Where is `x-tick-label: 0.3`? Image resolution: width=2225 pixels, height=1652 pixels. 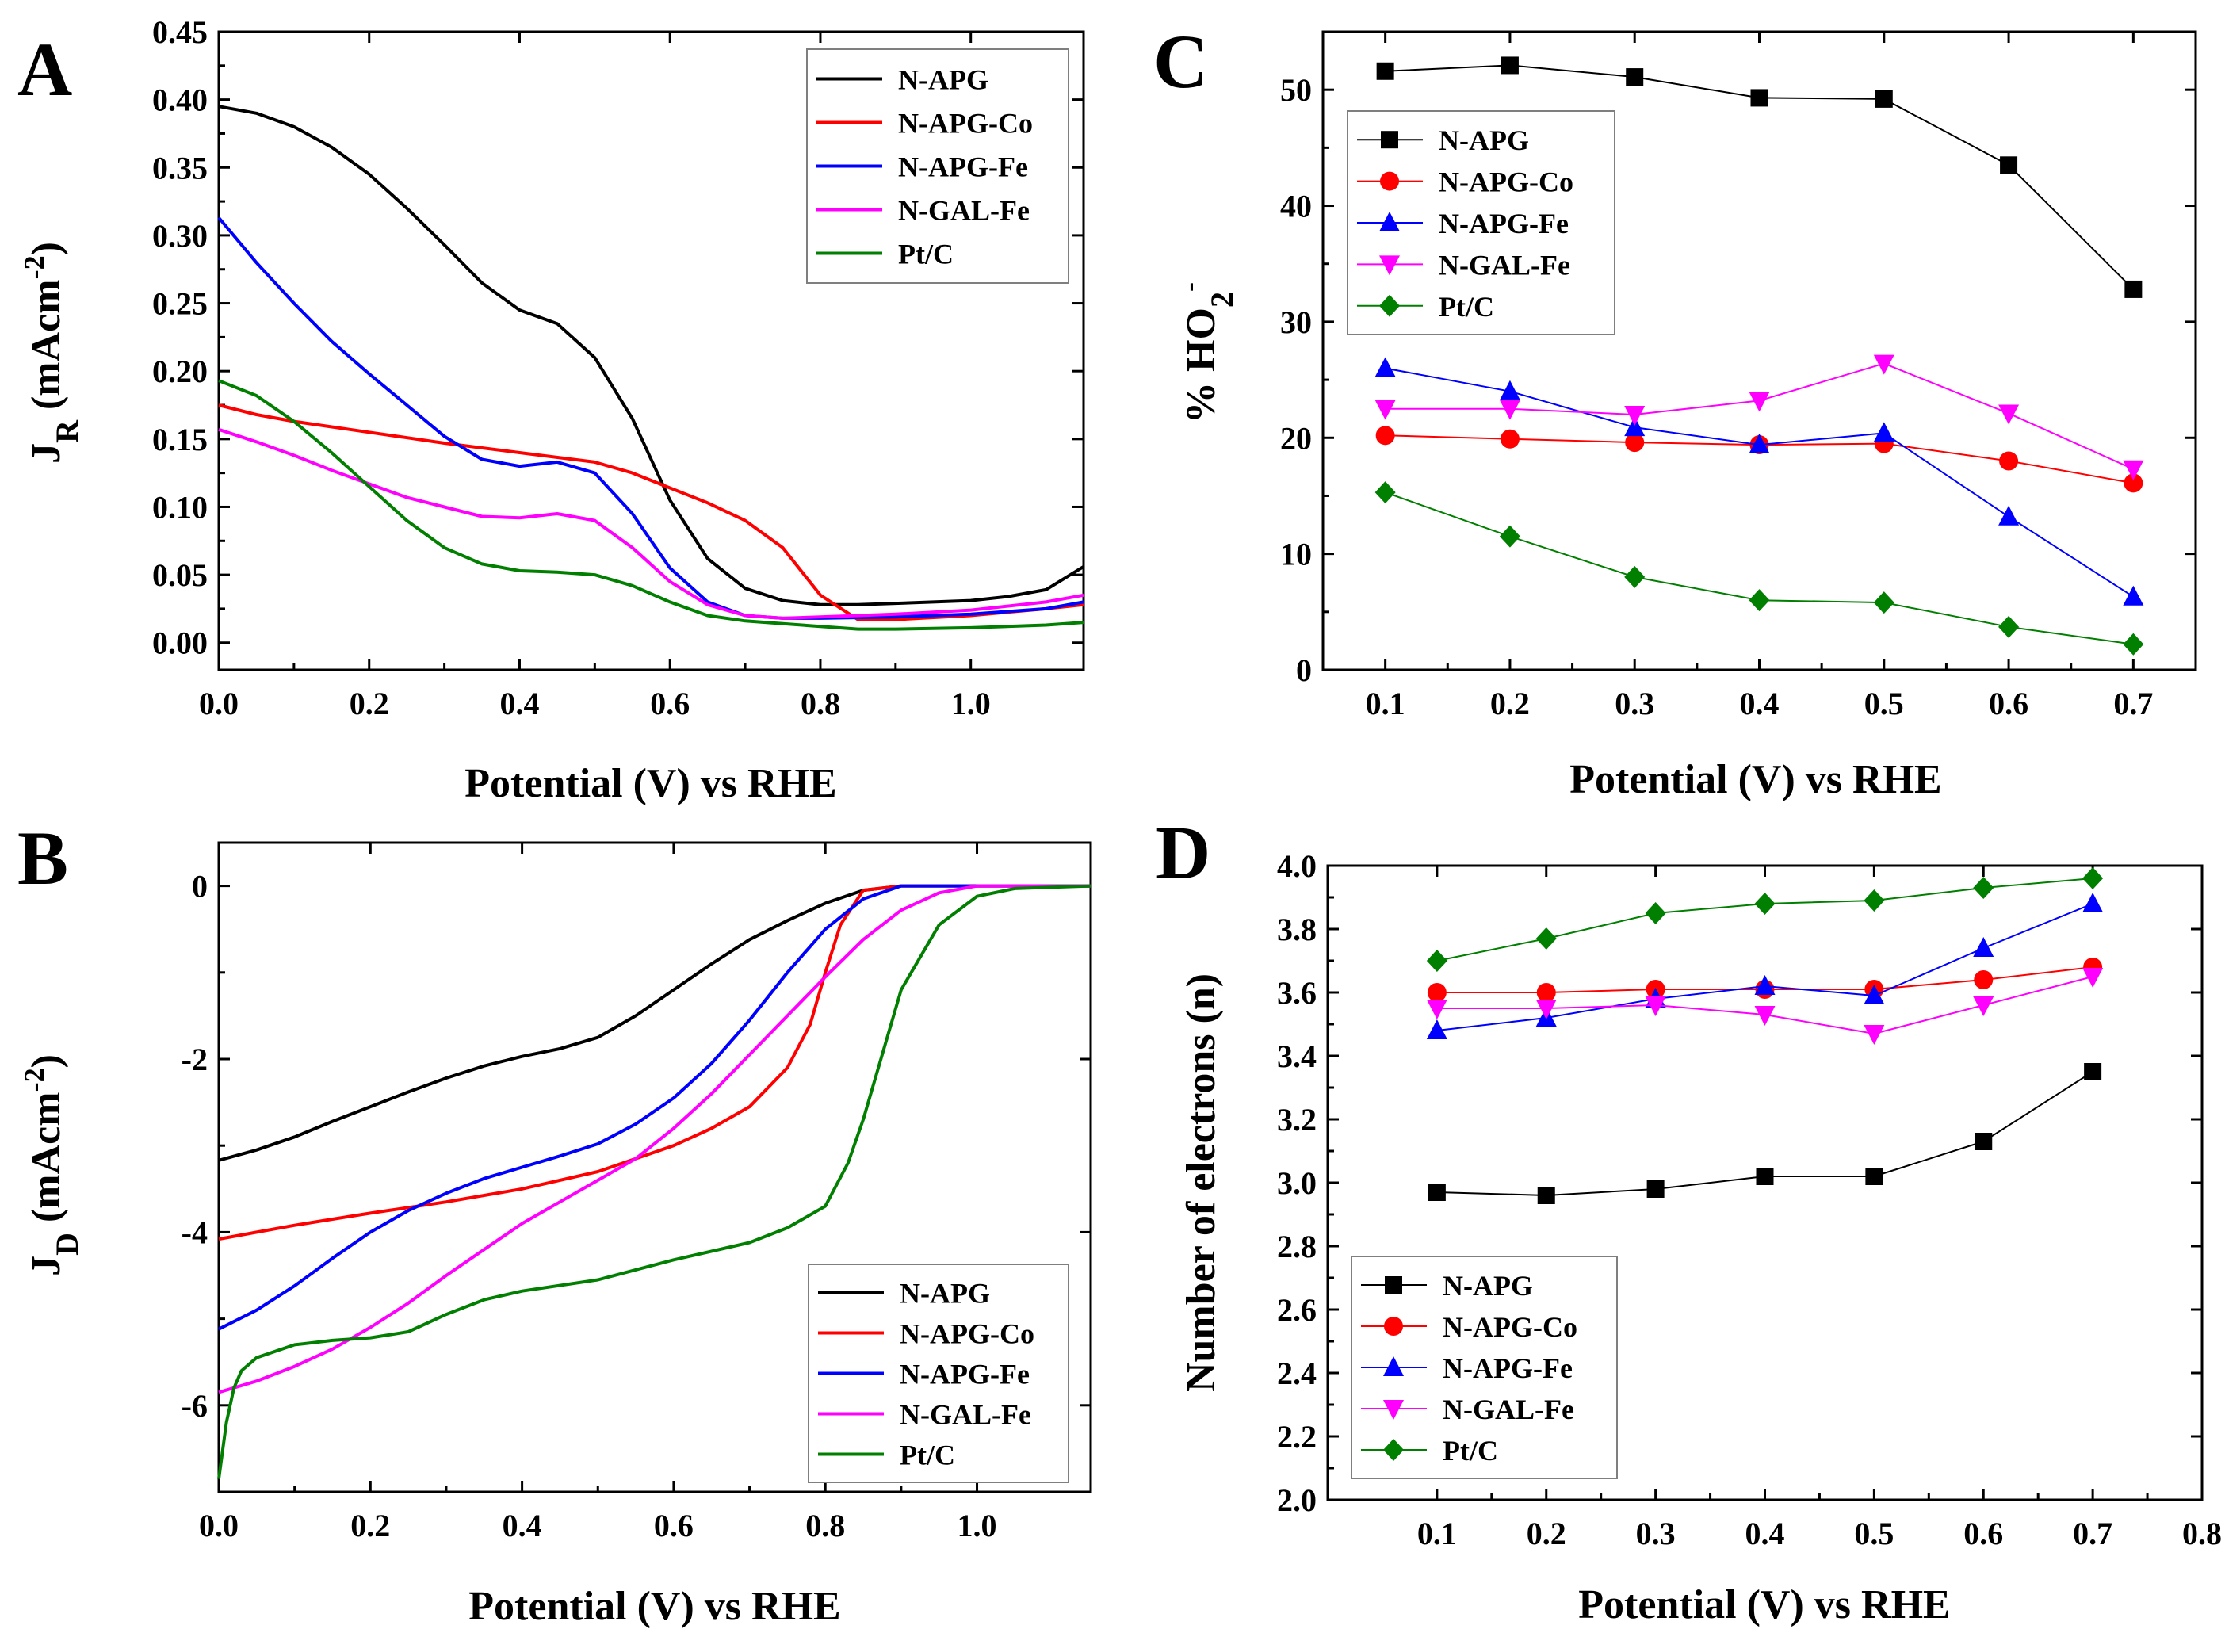 x-tick-label: 0.3 is located at coordinates (1634, 704).